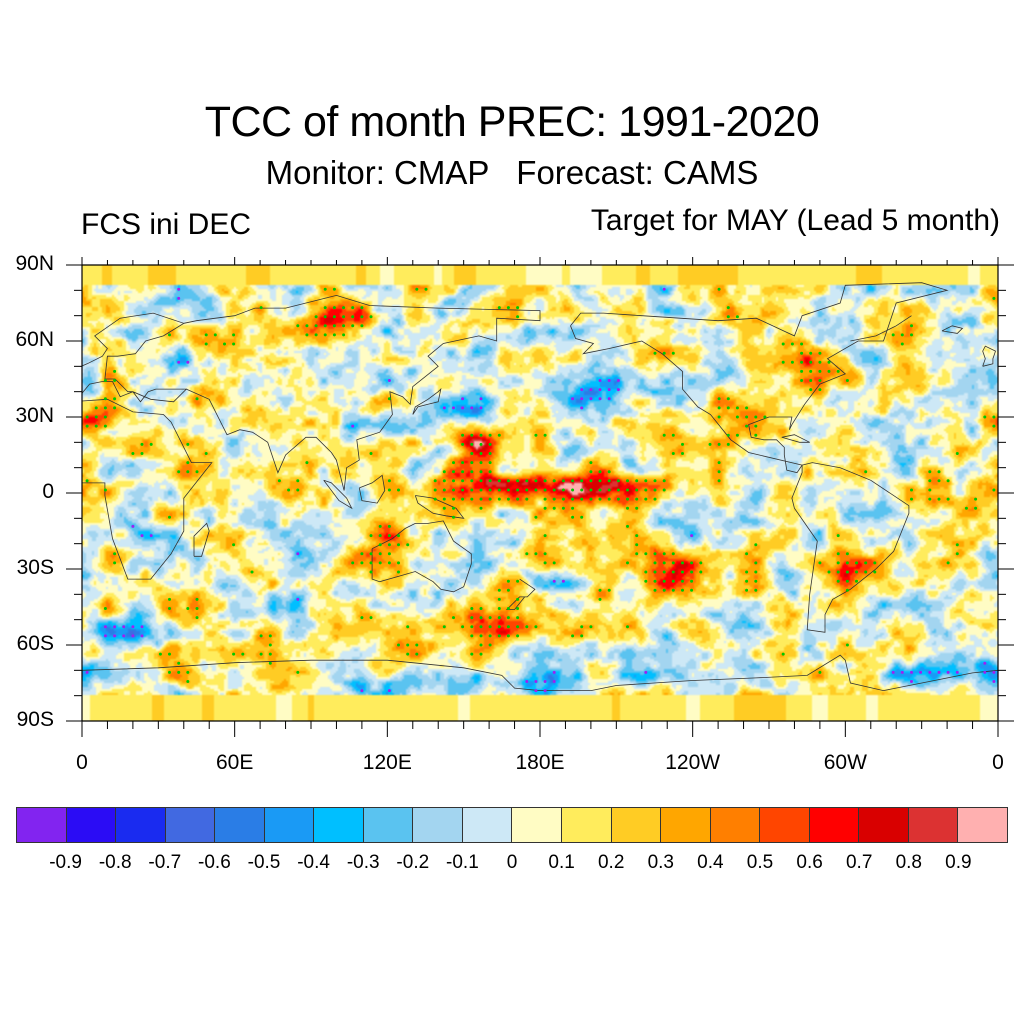  What do you see at coordinates (35, 567) in the screenshot?
I see `y-tick-label: 30S` at bounding box center [35, 567].